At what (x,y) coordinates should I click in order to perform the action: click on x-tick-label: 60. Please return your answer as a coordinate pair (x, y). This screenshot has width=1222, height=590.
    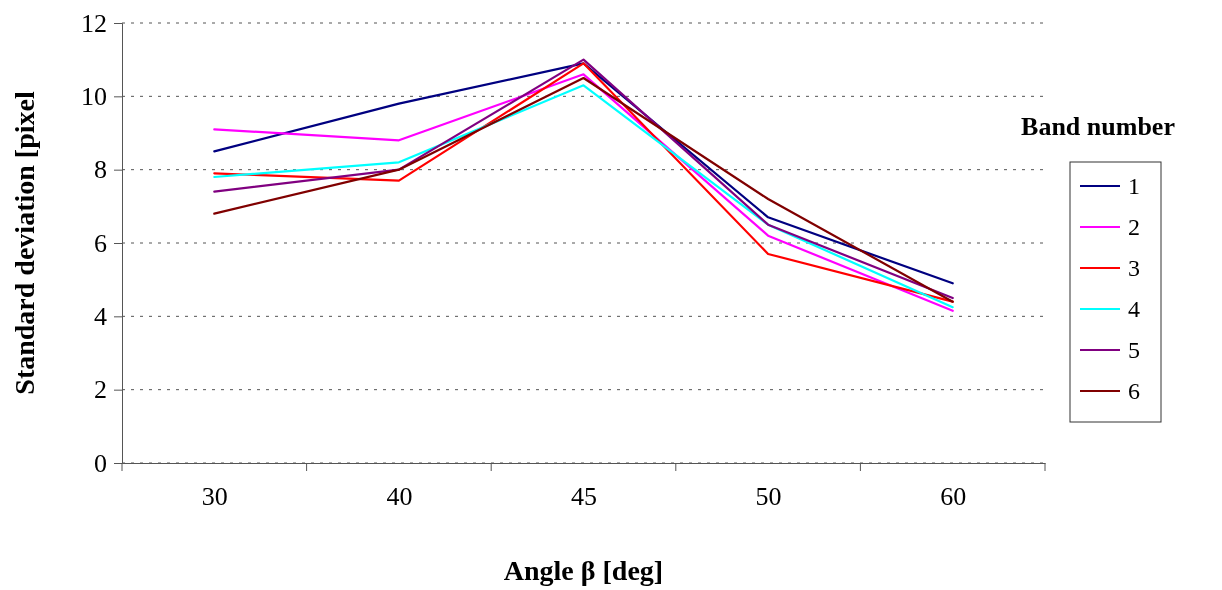
    Looking at the image, I should click on (953, 496).